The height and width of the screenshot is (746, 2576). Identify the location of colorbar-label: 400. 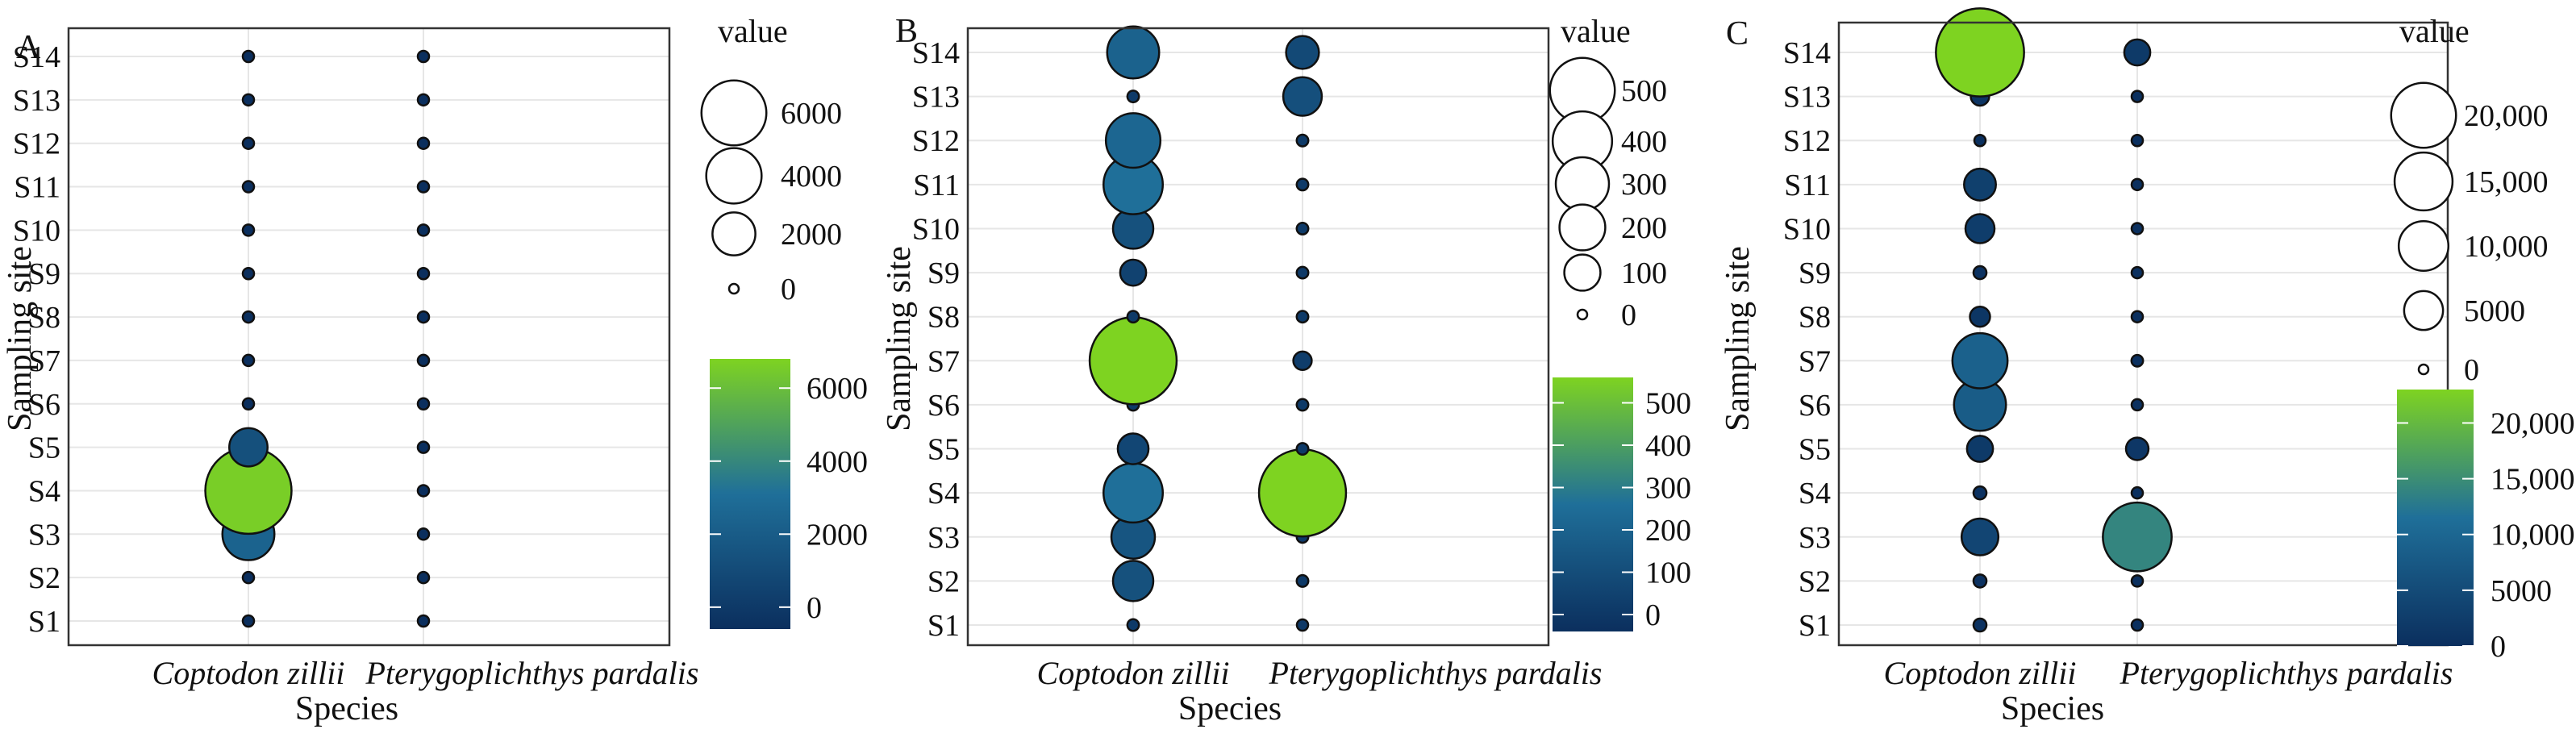
(1668, 446).